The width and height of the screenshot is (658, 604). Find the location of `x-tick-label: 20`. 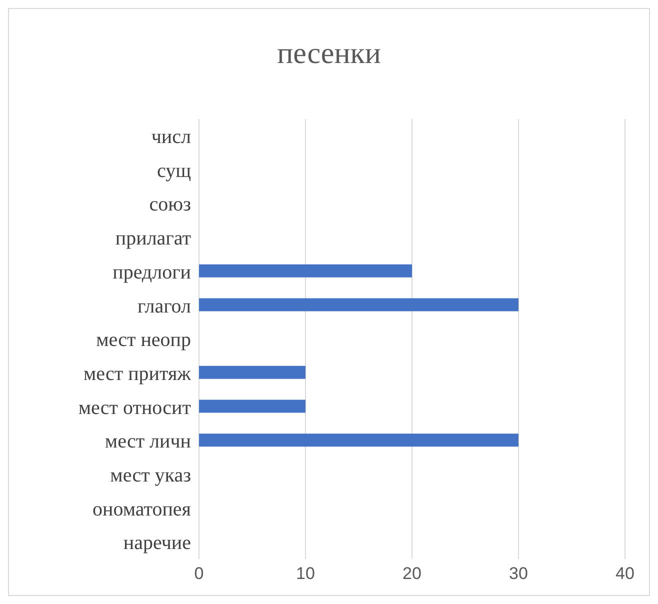

x-tick-label: 20 is located at coordinates (412, 574).